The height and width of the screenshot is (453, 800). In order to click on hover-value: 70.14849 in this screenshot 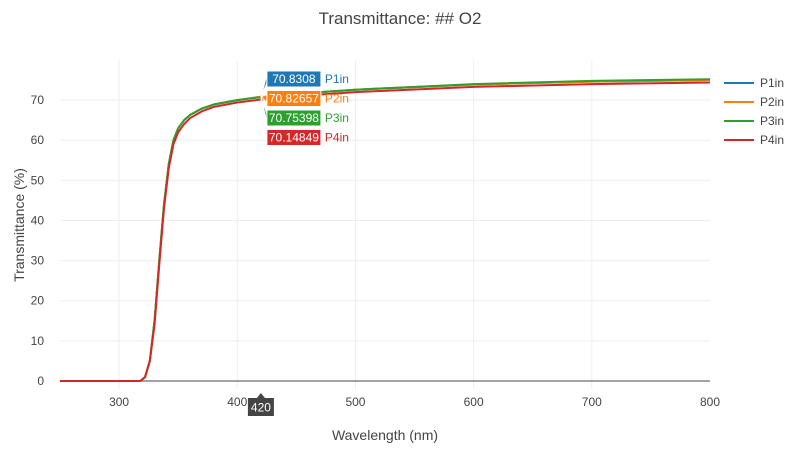, I will do `click(294, 138)`.